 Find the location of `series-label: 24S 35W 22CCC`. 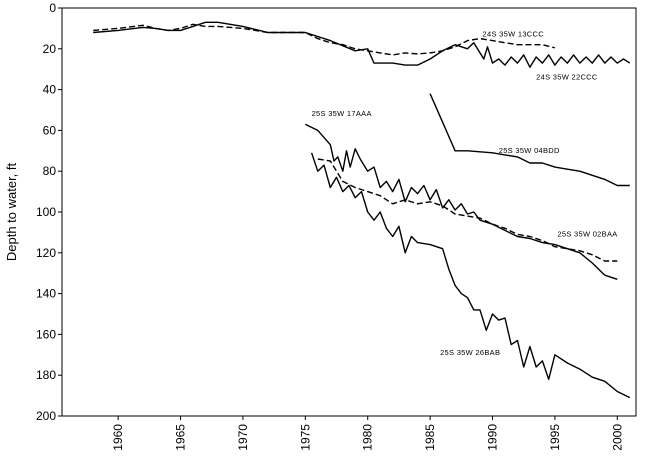

series-label: 24S 35W 22CCC is located at coordinates (567, 76).